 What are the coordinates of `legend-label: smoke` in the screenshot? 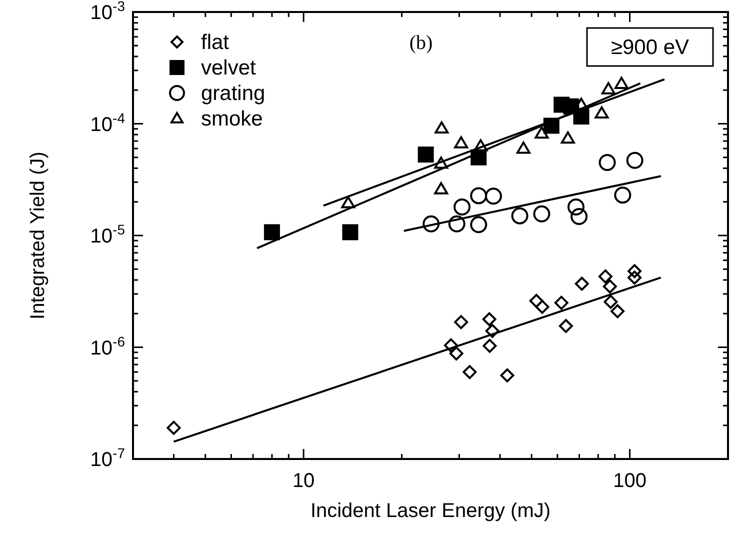 It's located at (232, 119).